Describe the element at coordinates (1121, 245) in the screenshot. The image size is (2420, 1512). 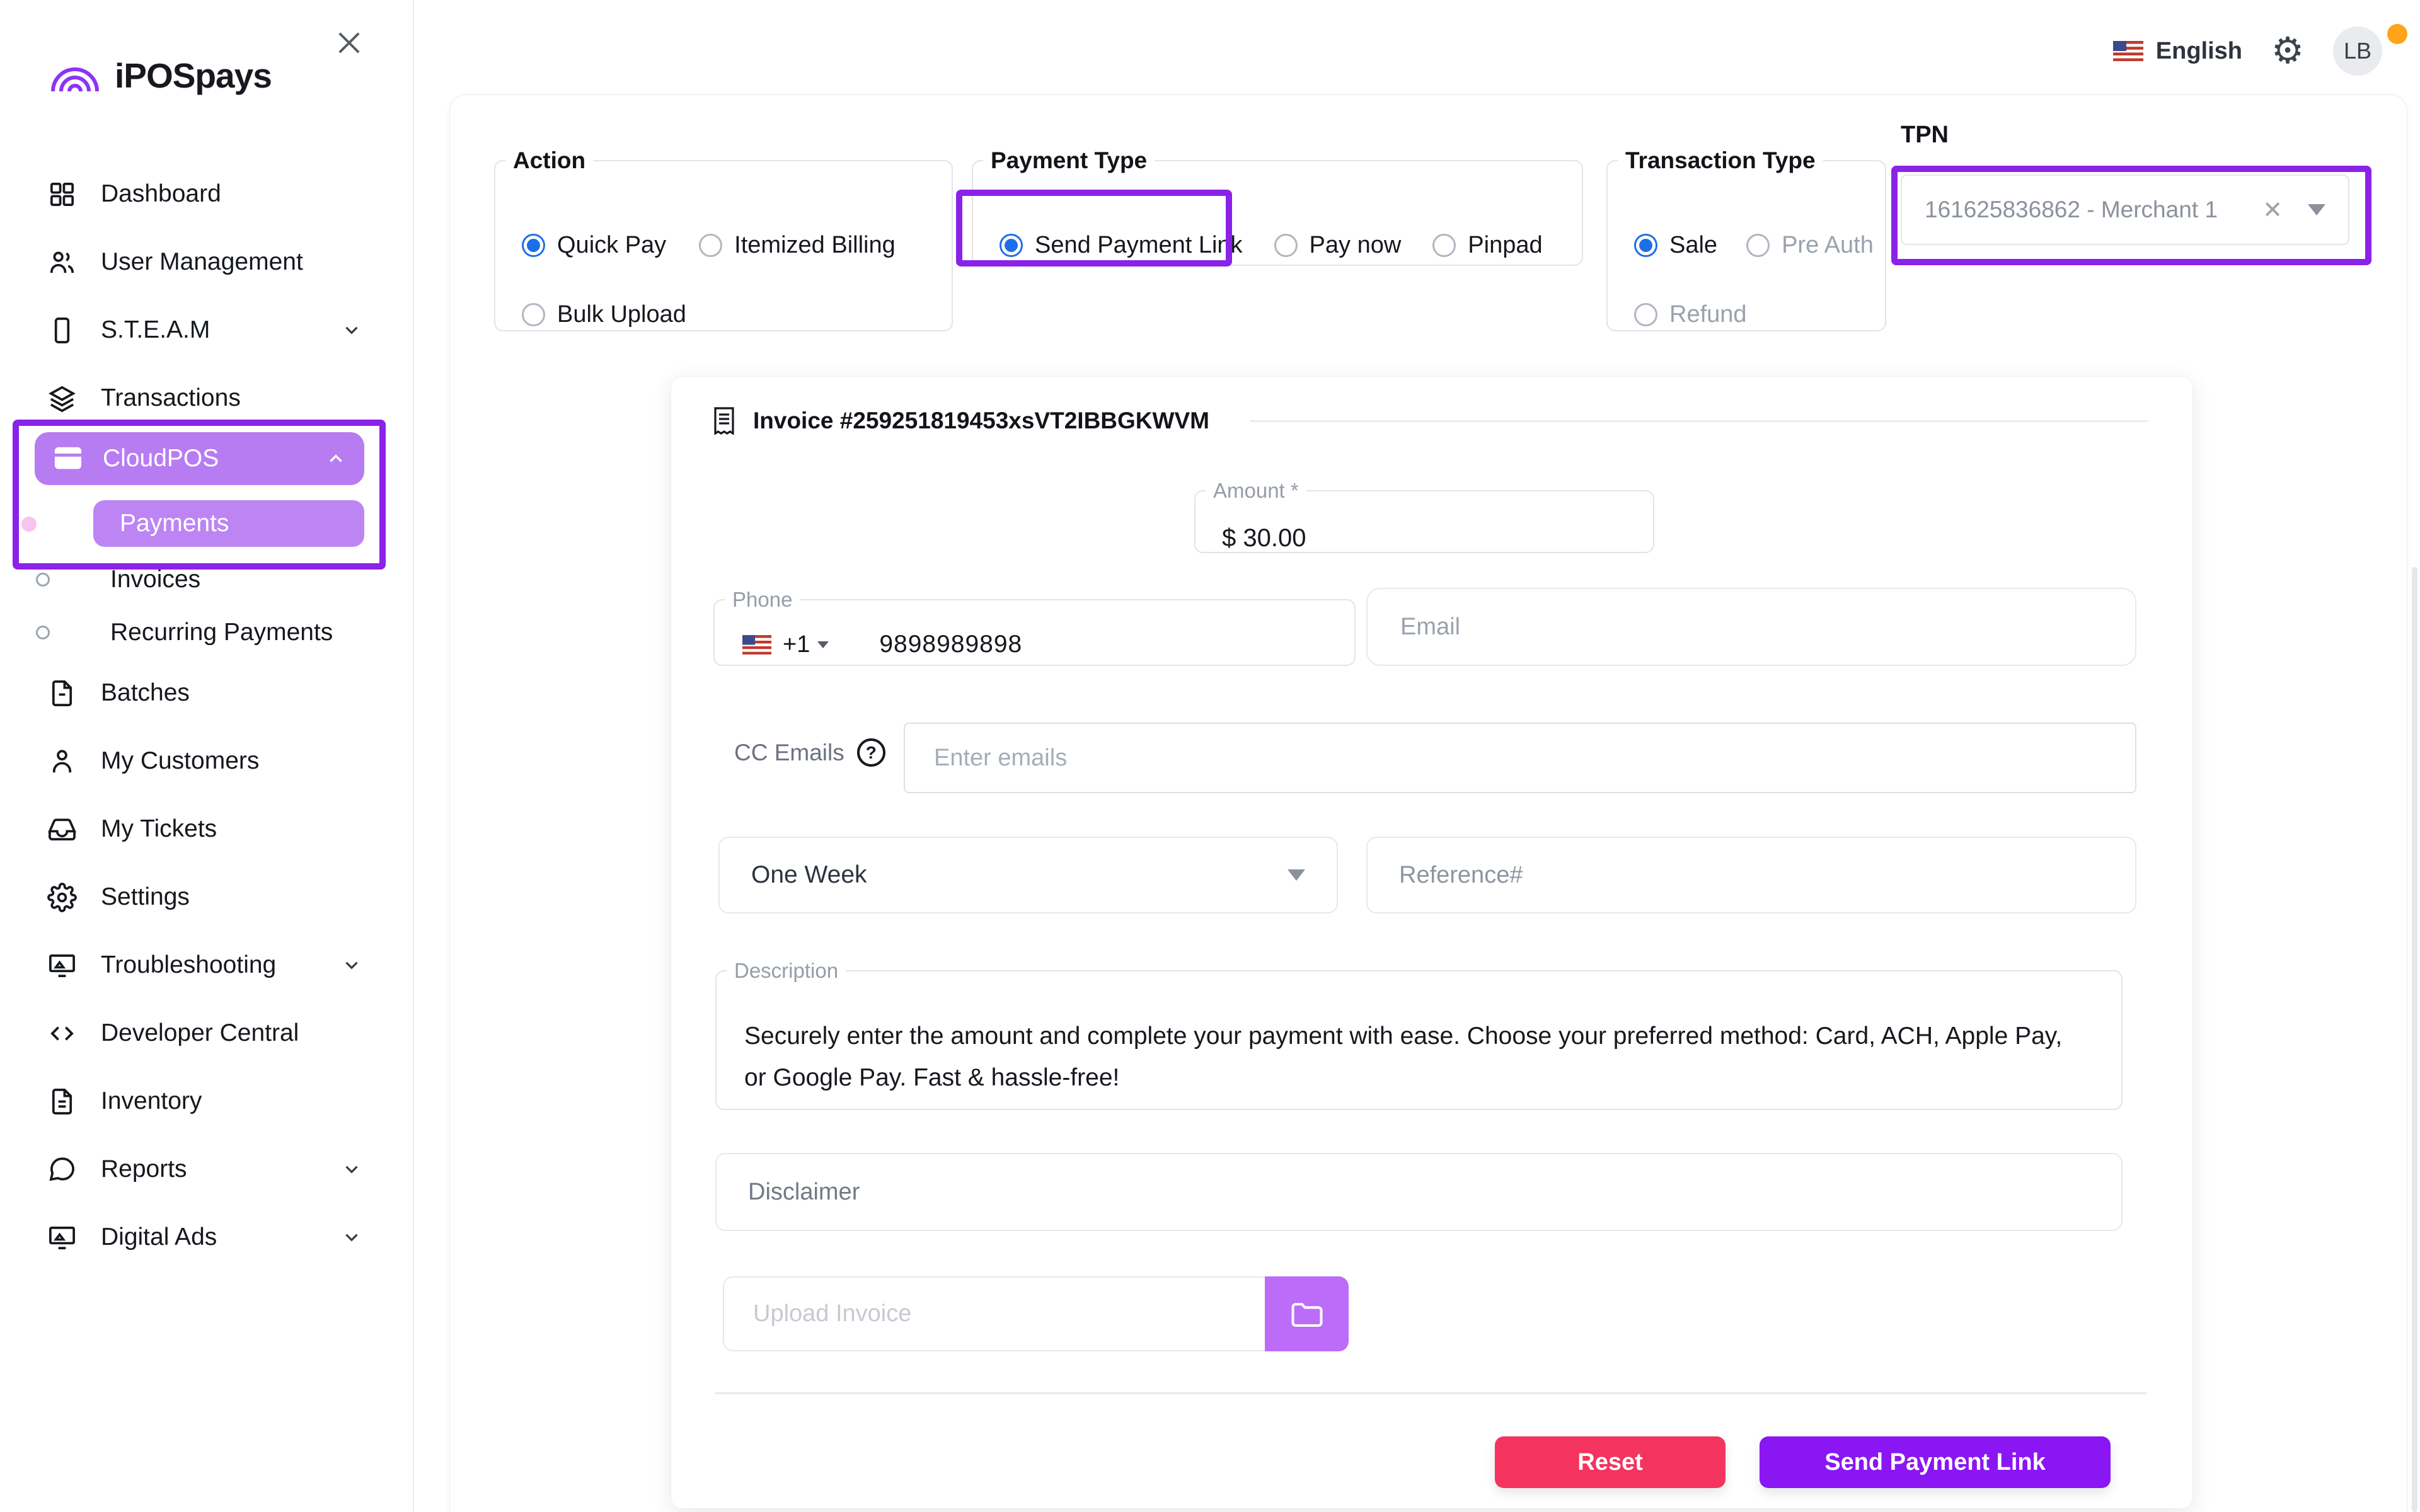
I see `radio-send-payment-link: Send Payment Link` at that location.